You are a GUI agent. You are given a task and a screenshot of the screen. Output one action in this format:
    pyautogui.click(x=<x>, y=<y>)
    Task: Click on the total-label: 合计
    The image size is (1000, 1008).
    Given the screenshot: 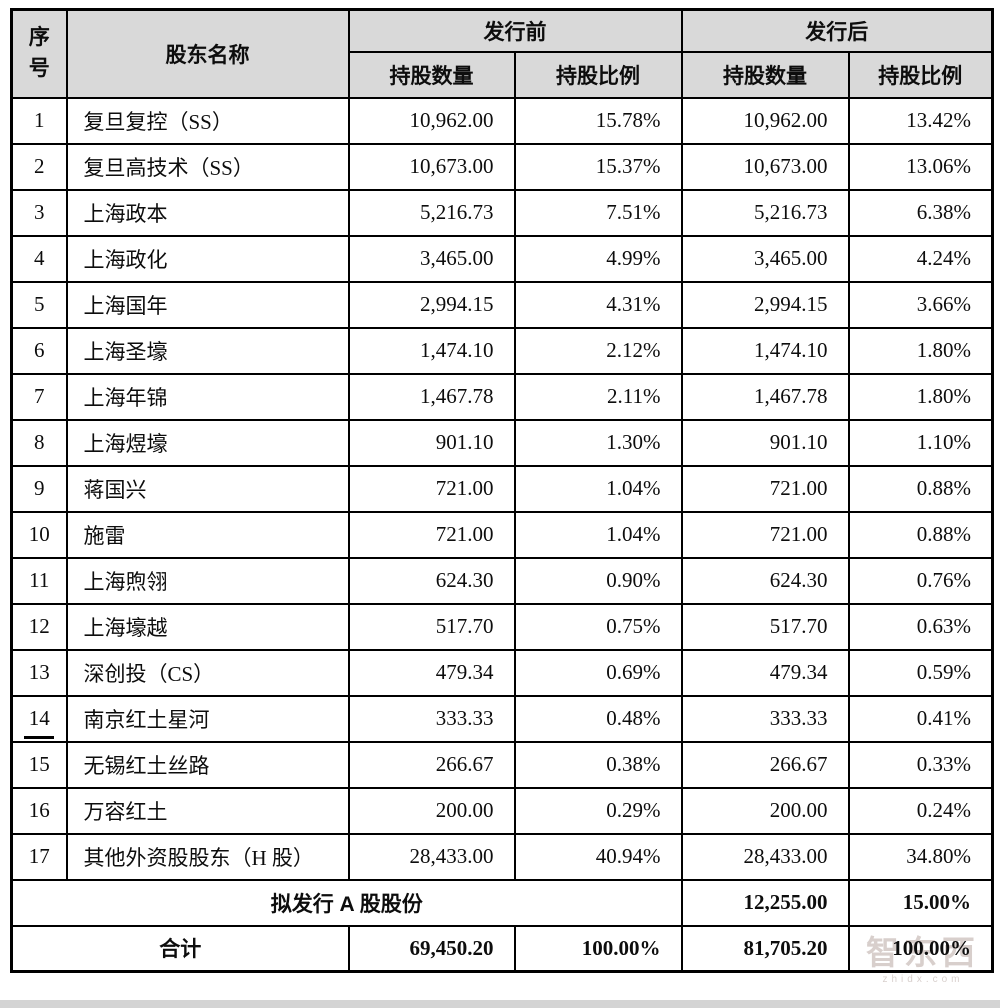 What is the action you would take?
    pyautogui.click(x=180, y=948)
    